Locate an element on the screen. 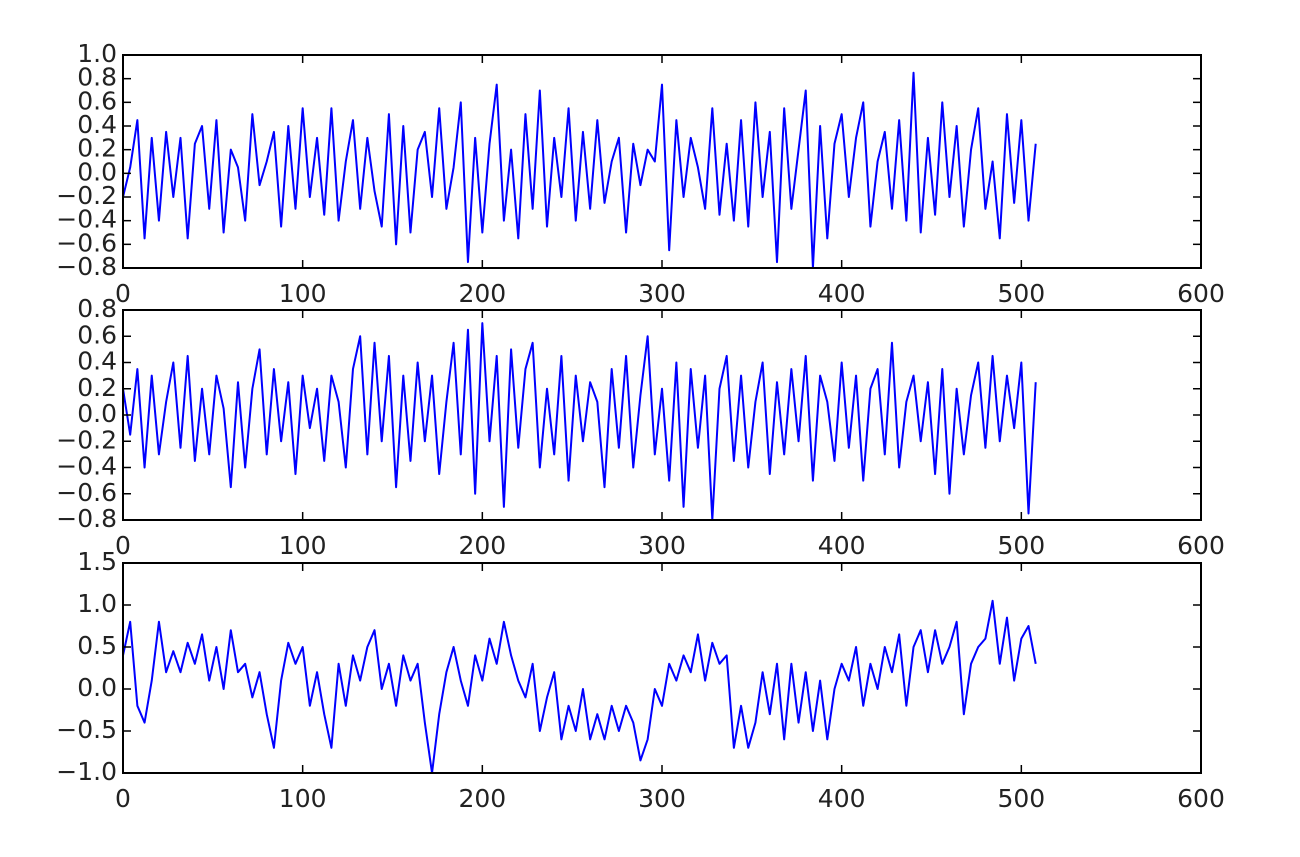  y-tick-label: 1.5 is located at coordinates (97, 561).